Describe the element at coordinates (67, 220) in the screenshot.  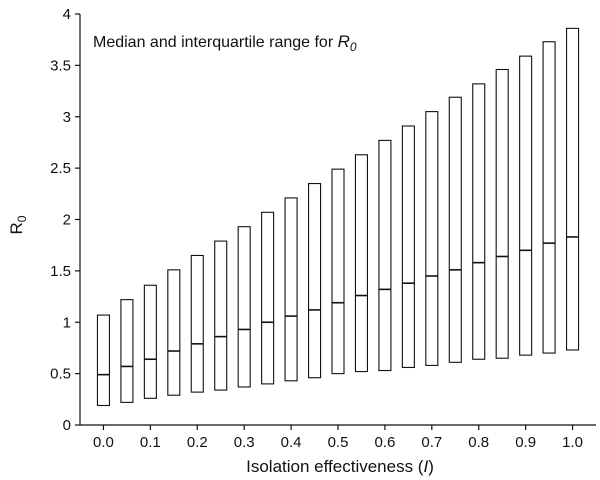
I see `y-tick-label: 2` at that location.